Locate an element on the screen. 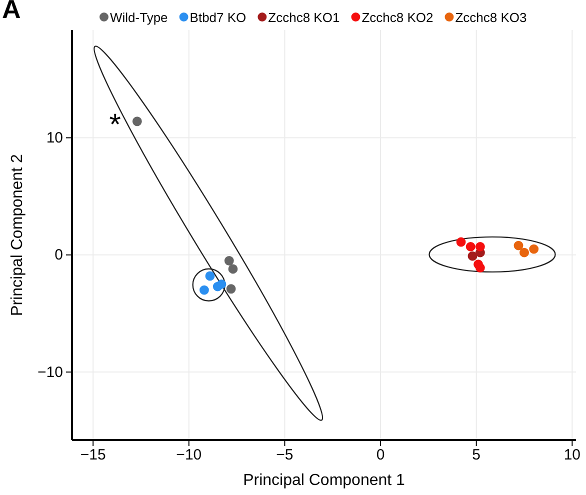 The image size is (586, 495). y-axis-title: Principal Component 2 is located at coordinates (17, 235).